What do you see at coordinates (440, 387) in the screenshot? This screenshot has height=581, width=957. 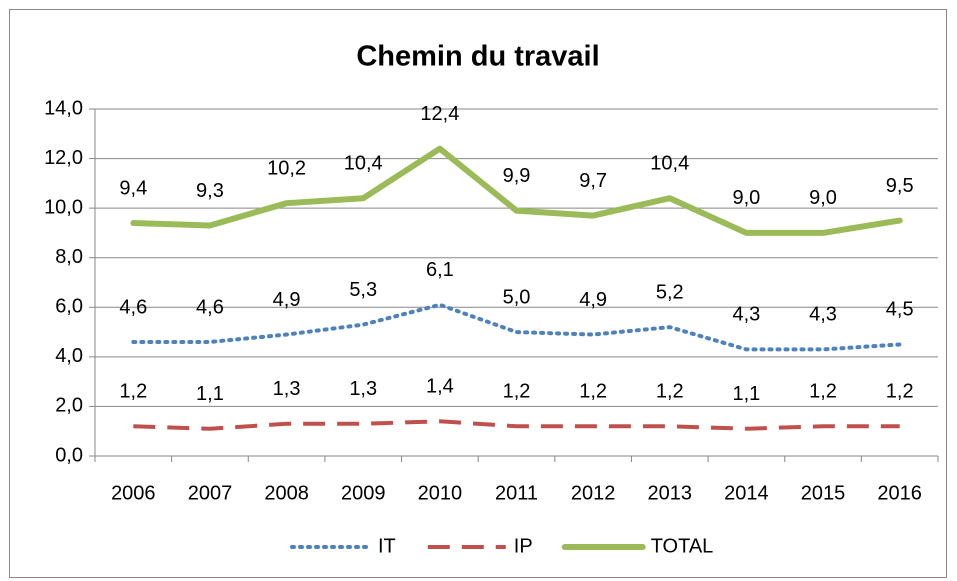 I see `data-label: 1,4` at bounding box center [440, 387].